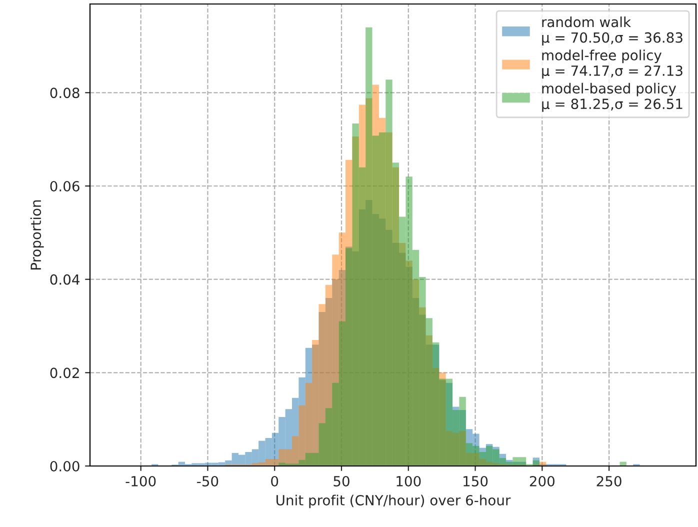 Image resolution: width=698 pixels, height=527 pixels. What do you see at coordinates (65, 279) in the screenshot?
I see `y-tick-label: 0.04` at bounding box center [65, 279].